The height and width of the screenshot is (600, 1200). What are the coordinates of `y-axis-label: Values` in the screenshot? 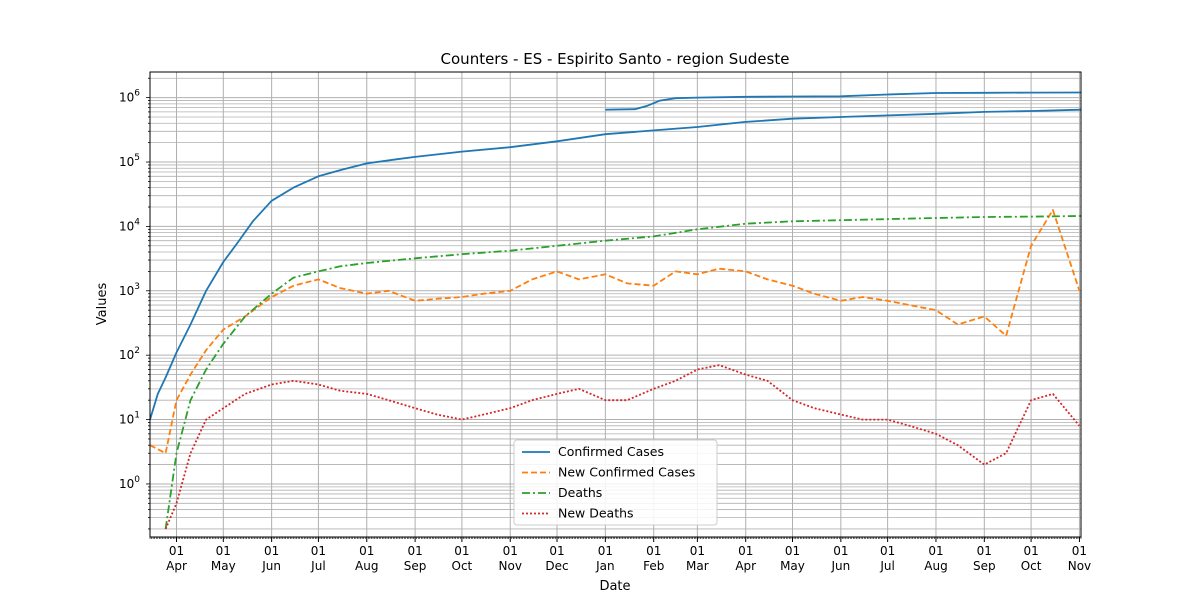 It's located at (102, 304).